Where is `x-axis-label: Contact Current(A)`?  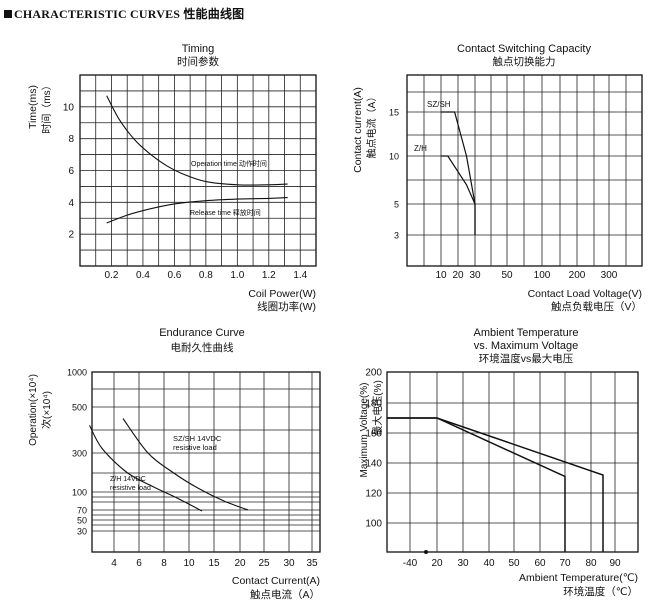 x-axis-label: Contact Current(A) is located at coordinates (276, 581).